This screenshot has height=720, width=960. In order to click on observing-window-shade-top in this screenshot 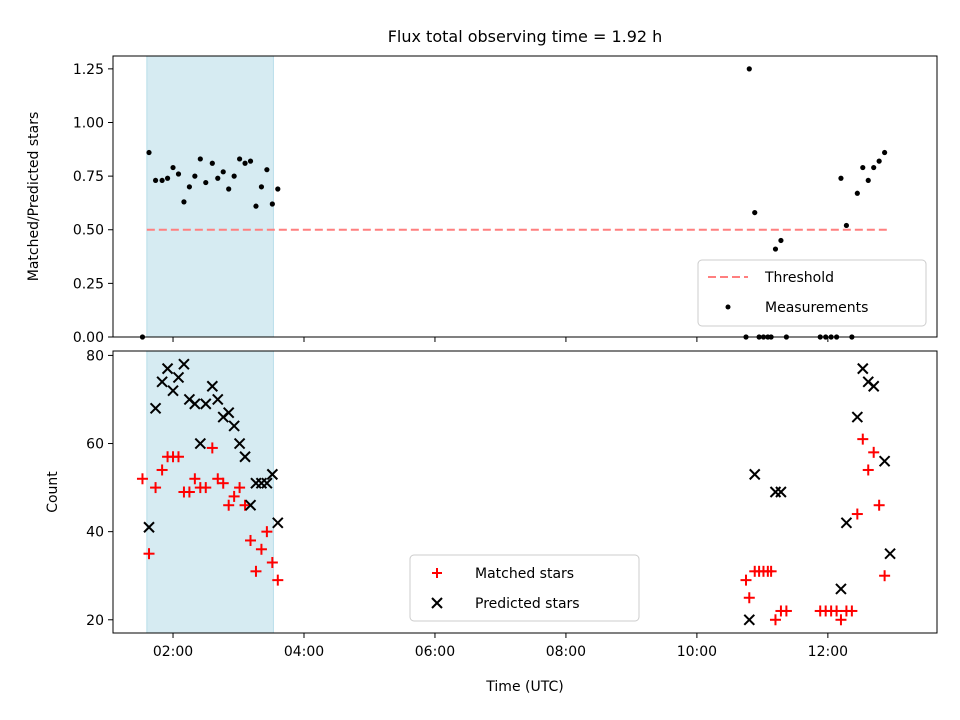, I will do `click(210, 196)`.